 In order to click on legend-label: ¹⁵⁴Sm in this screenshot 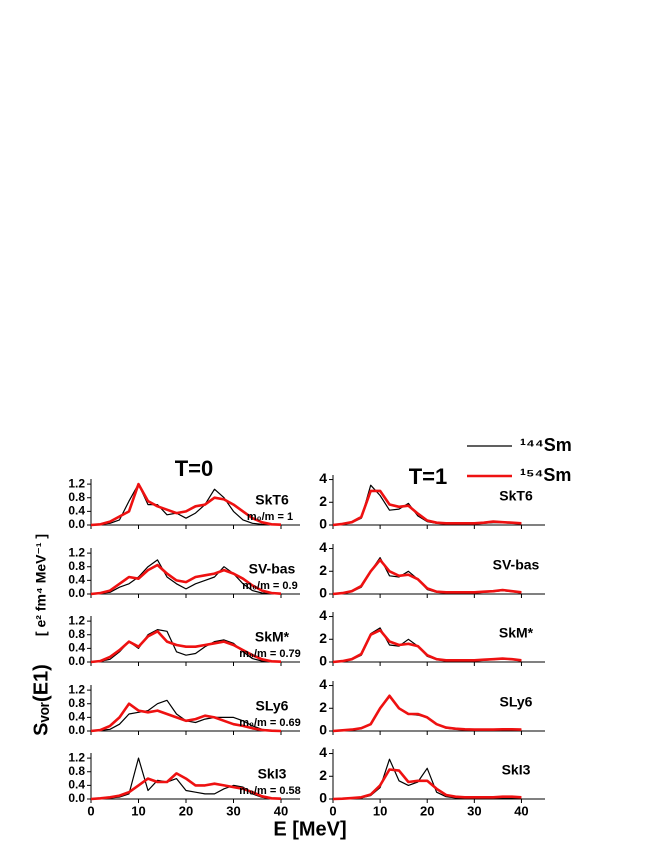, I will do `click(545, 475)`.